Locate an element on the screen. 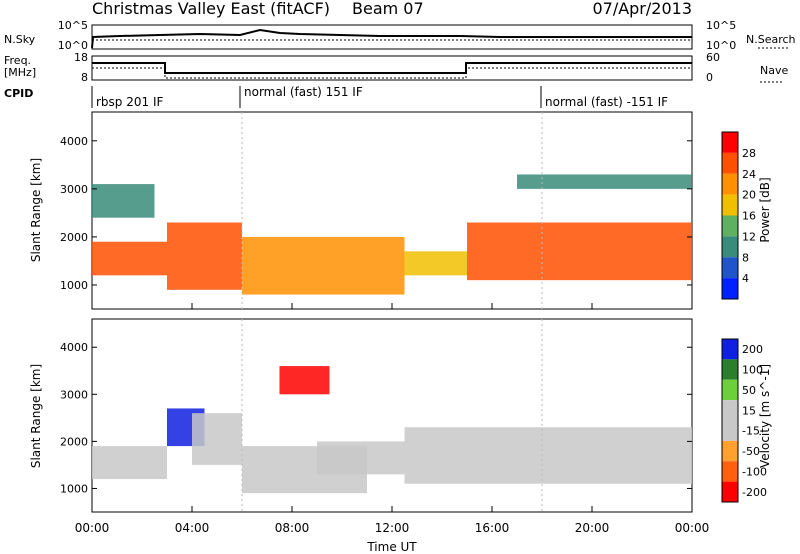 Image resolution: width=800 pixels, height=554 pixels. velocity-colorbar-label: Velocity [m s^-1] is located at coordinates (765, 416).